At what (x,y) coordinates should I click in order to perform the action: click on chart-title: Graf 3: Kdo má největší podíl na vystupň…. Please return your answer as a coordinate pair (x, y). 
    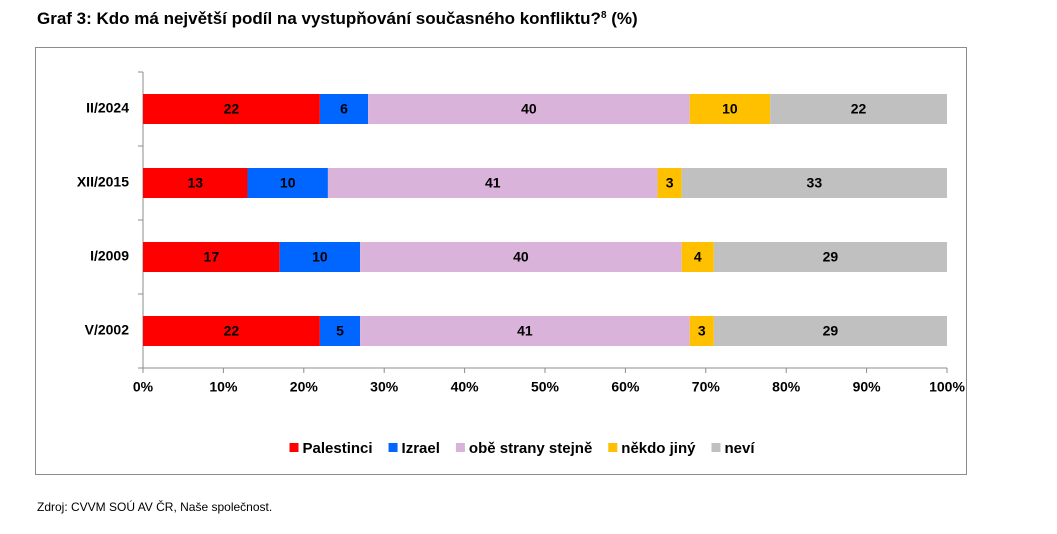
    Looking at the image, I should click on (337, 19).